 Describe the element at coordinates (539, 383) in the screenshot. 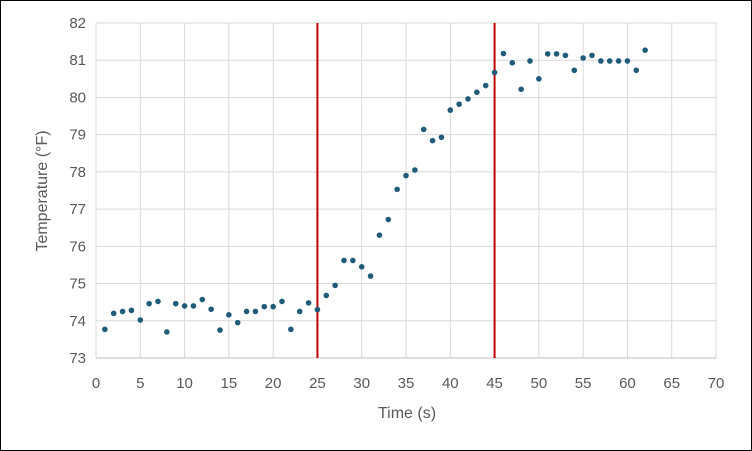

I see `x-tick-label: 50` at that location.